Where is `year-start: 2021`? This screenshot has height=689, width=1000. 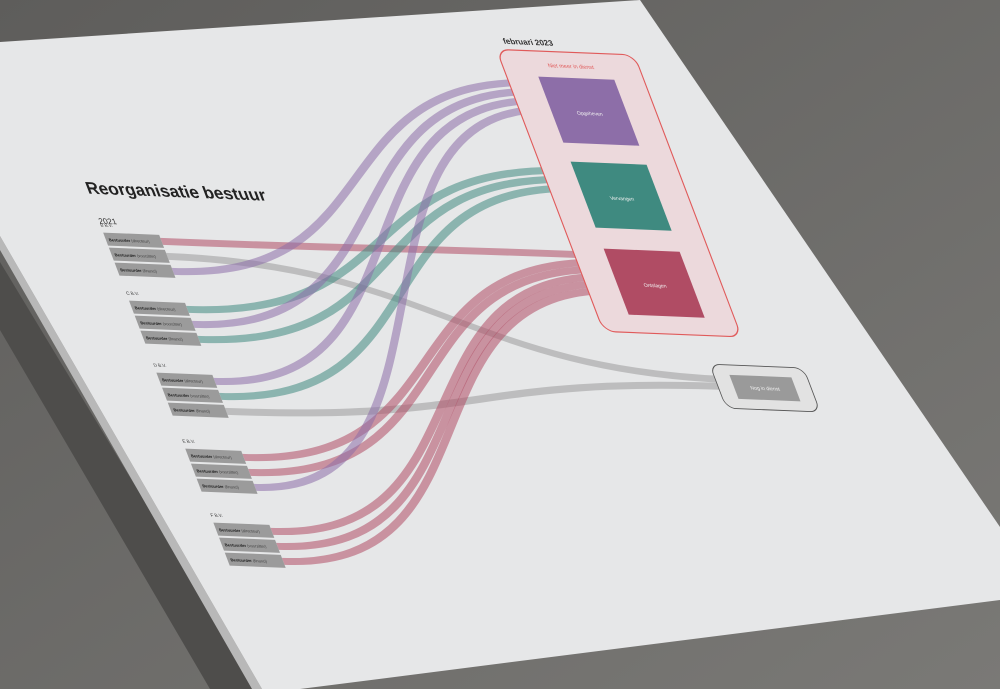
year-start: 2021 is located at coordinates (107, 221).